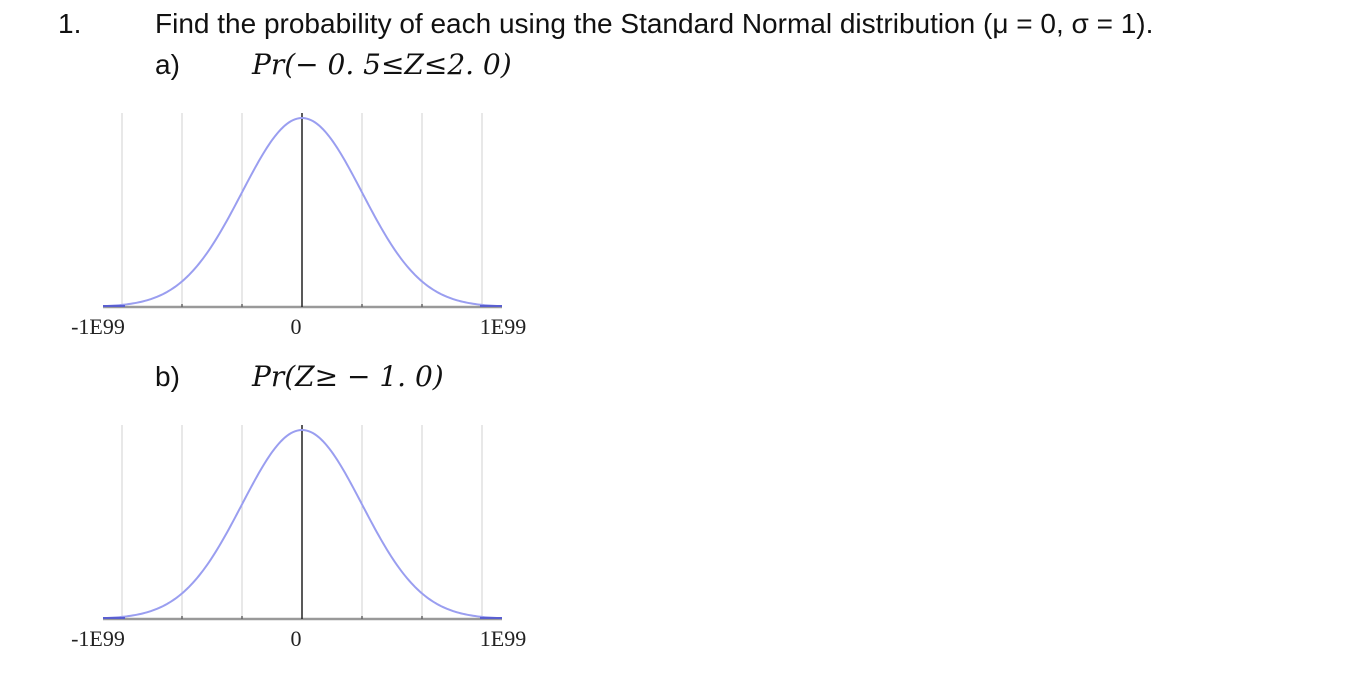 The image size is (1347, 686). I want to click on math-expression: Pr(− 0. 5≤Z≤2. 0), so click(381, 64).